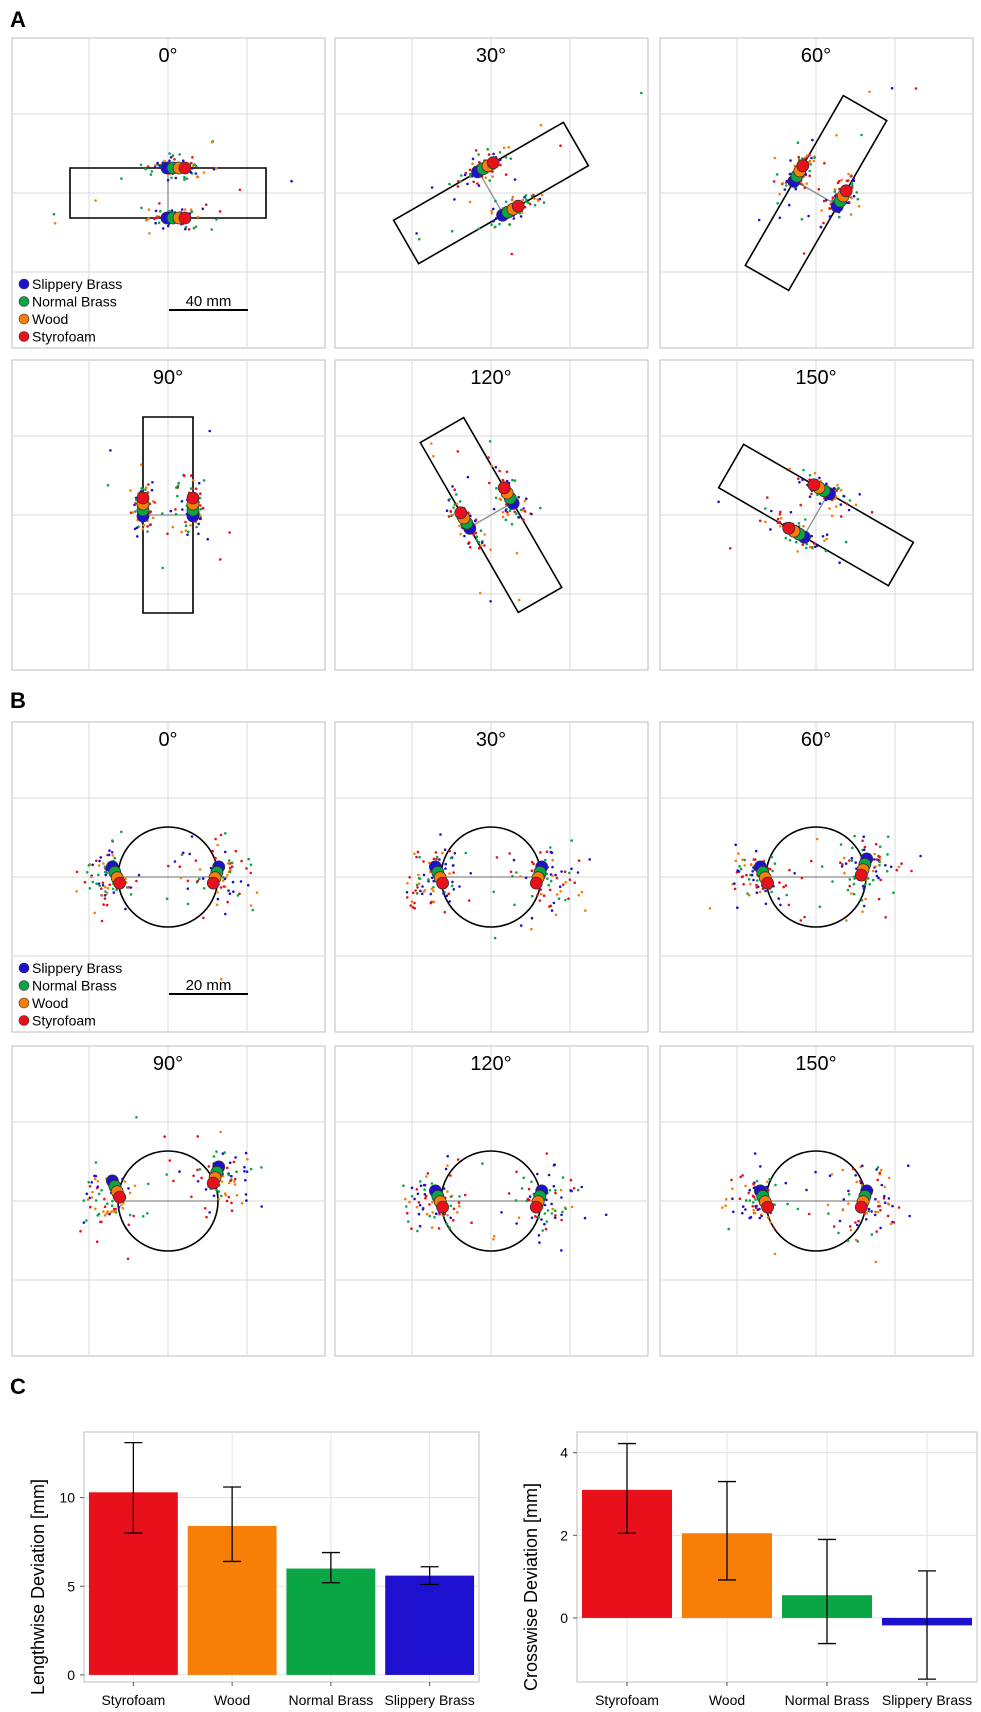 The height and width of the screenshot is (1712, 981). What do you see at coordinates (167, 56) in the screenshot?
I see `panel-angle-title: 0°` at bounding box center [167, 56].